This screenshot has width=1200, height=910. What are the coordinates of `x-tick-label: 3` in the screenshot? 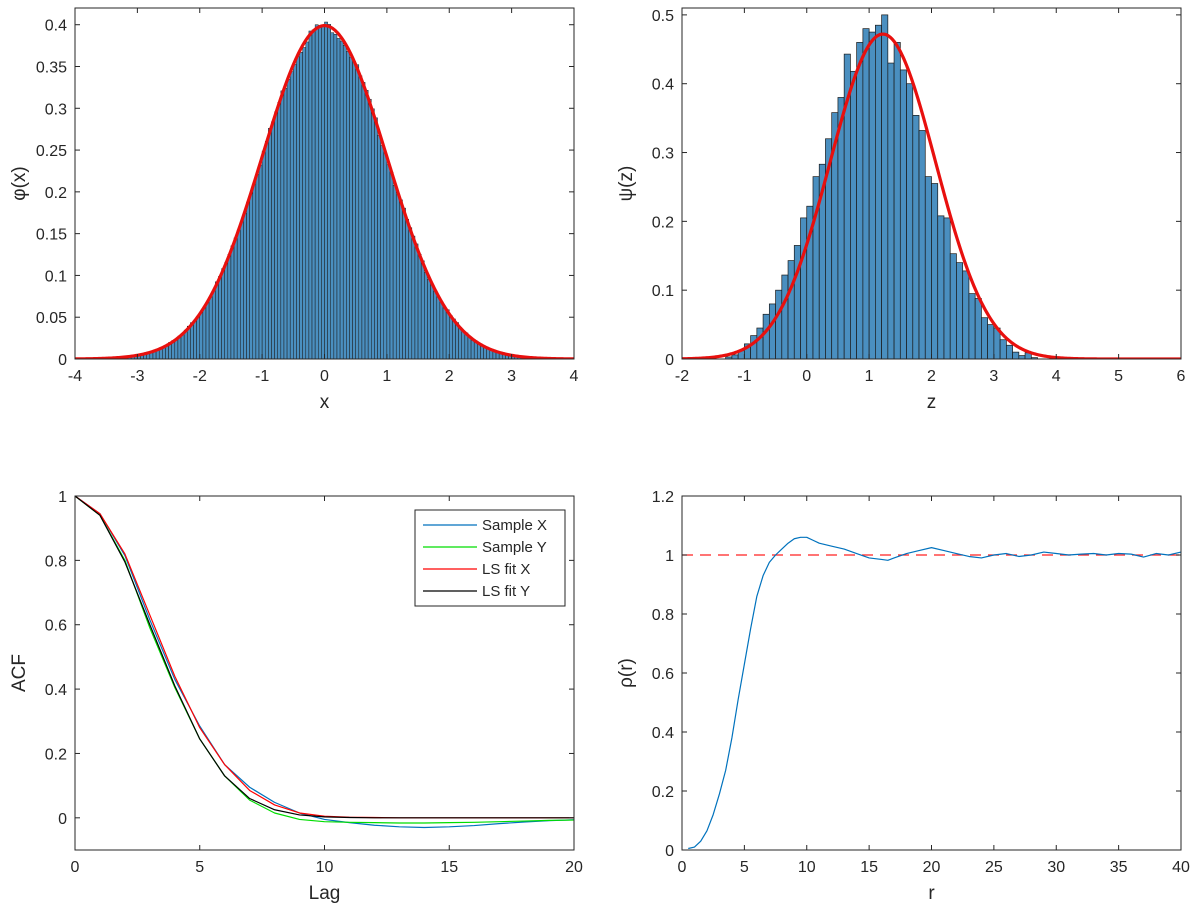 It's located at (993, 376).